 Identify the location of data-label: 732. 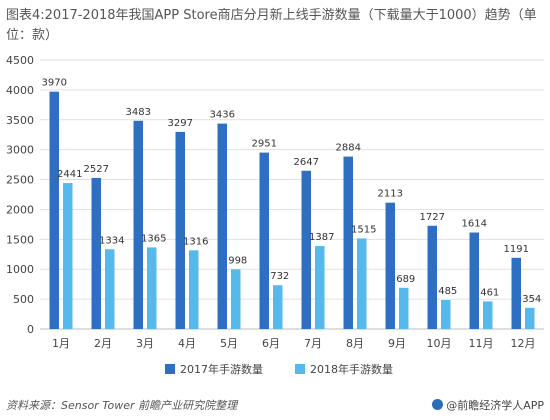
(279, 276).